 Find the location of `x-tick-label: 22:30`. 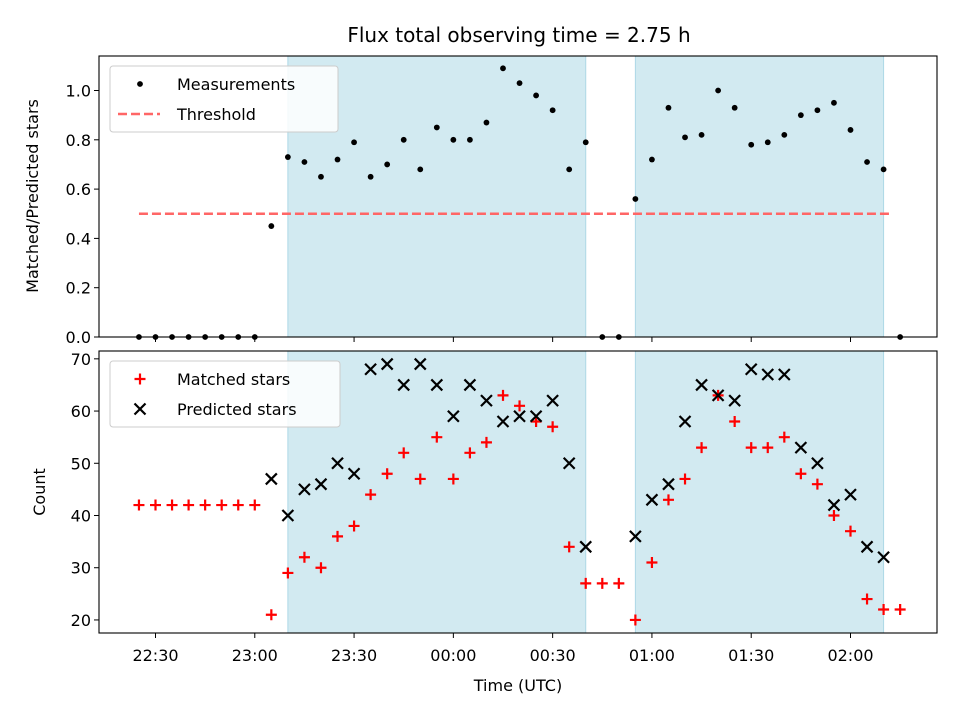

x-tick-label: 22:30 is located at coordinates (155, 655).